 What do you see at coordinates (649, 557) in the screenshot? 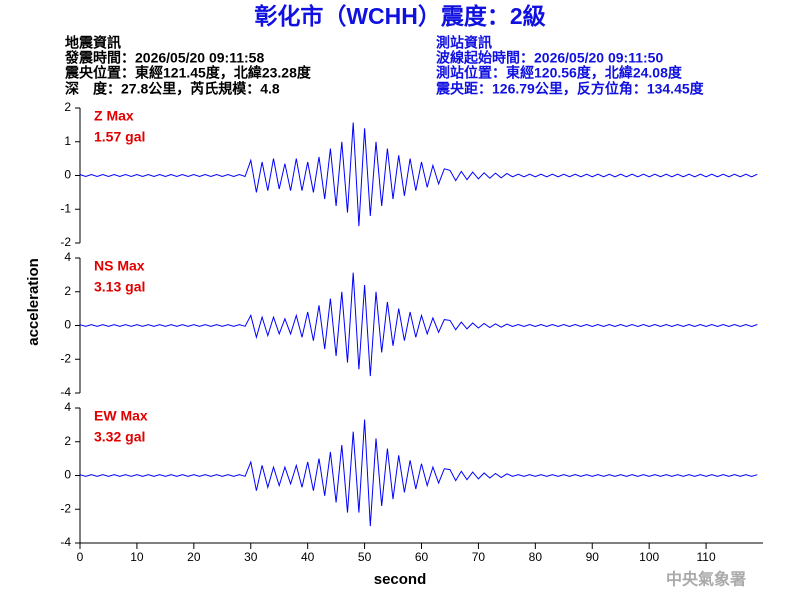
I see `x-tick-label: 100` at bounding box center [649, 557].